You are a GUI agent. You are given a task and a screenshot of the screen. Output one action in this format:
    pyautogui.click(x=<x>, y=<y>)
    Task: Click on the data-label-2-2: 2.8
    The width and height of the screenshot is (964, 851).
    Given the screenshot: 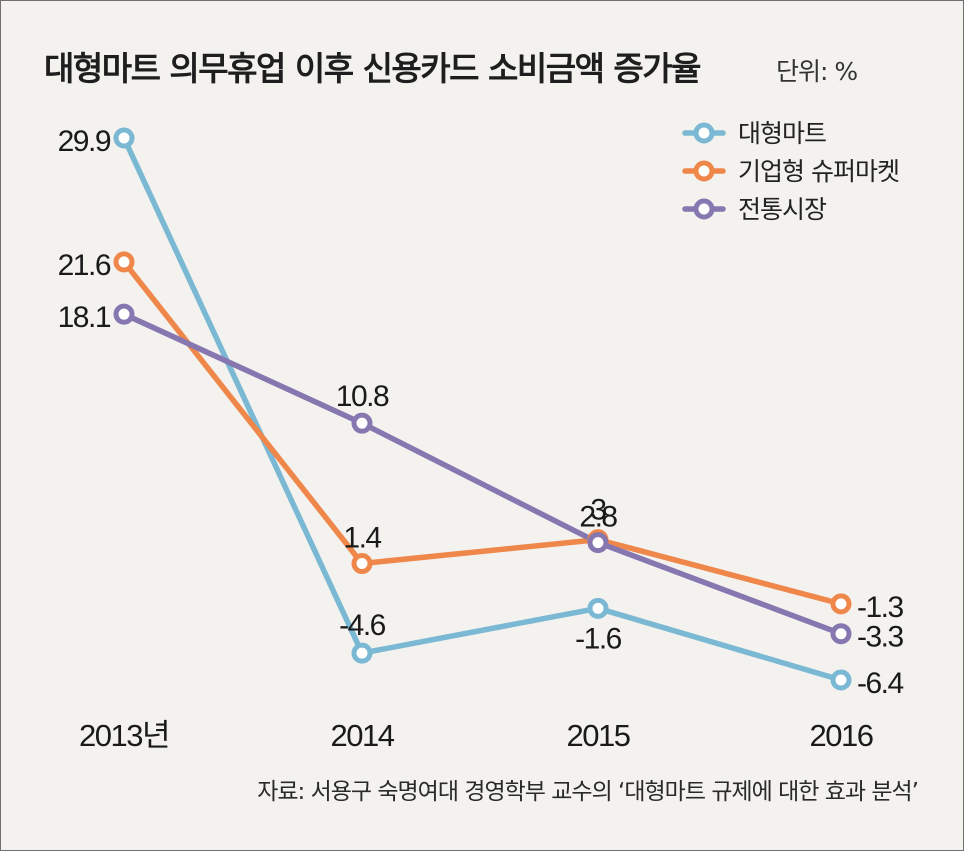 What is the action you would take?
    pyautogui.click(x=598, y=517)
    